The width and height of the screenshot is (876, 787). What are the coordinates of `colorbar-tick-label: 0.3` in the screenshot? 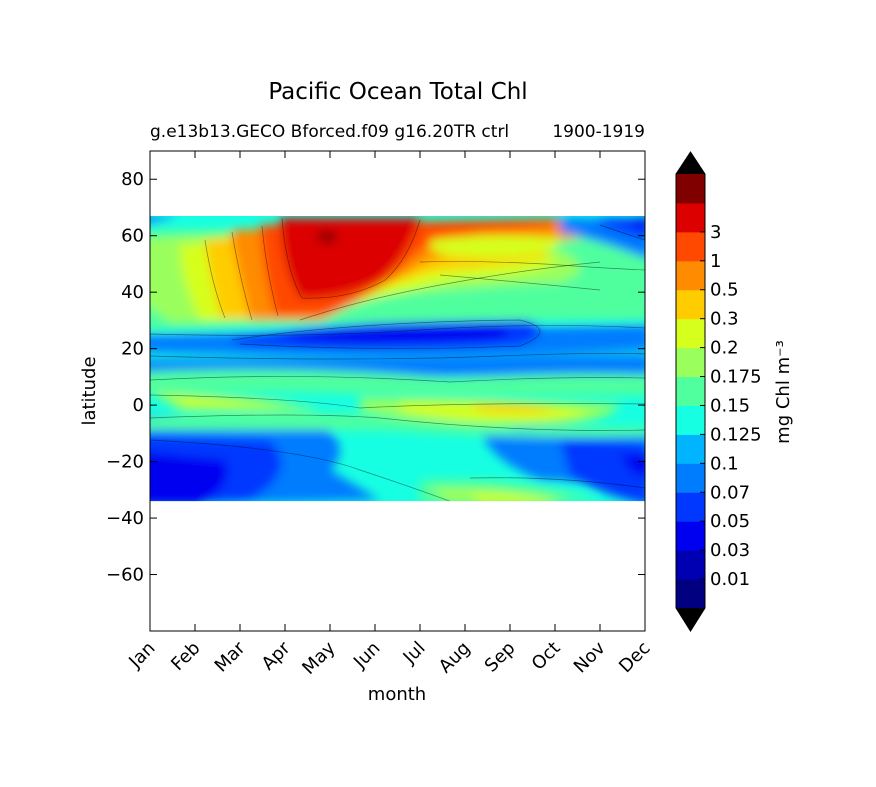 It's located at (724, 319).